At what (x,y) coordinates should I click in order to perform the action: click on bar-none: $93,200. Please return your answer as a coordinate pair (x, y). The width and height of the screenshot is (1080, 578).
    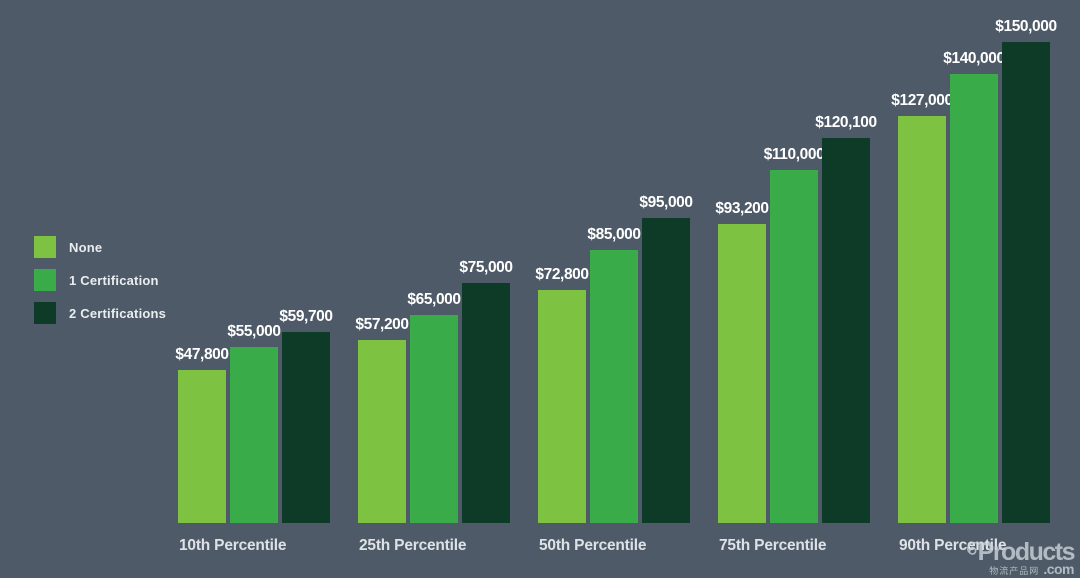
    Looking at the image, I should click on (742, 361).